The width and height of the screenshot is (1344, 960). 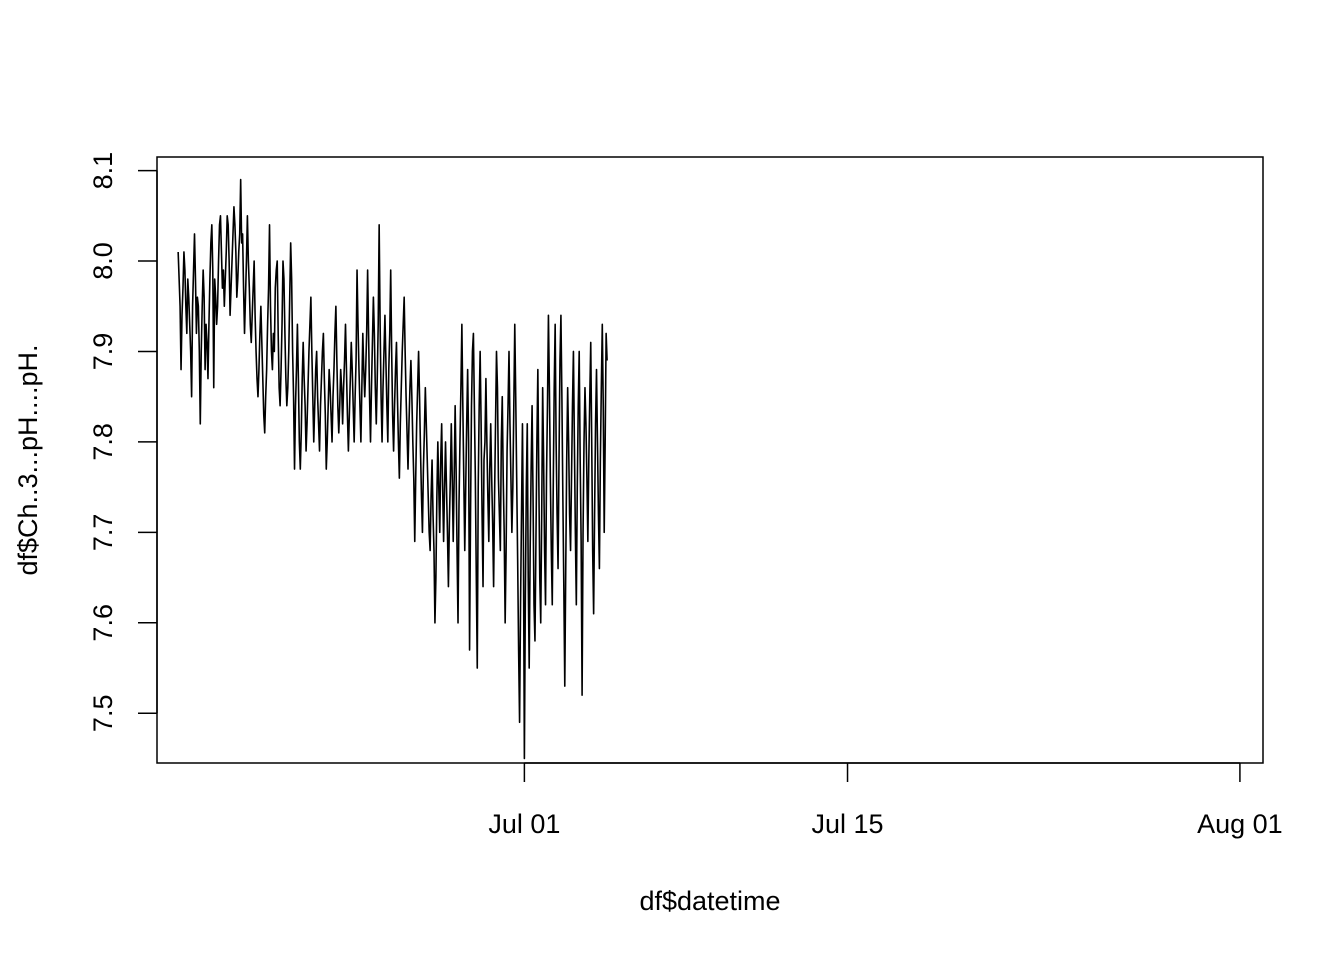 What do you see at coordinates (103, 533) in the screenshot?
I see `y-tick-label: 7.7` at bounding box center [103, 533].